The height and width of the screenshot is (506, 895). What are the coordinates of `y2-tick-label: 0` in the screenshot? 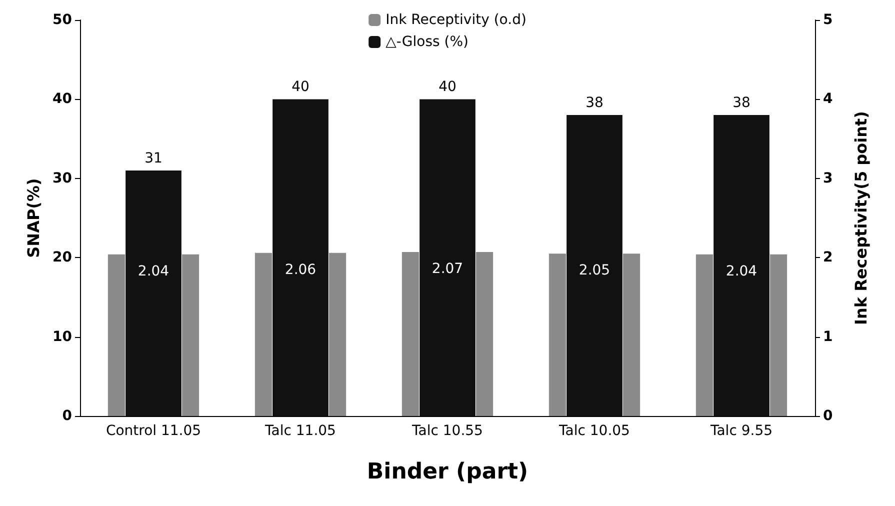 It's located at (828, 416).